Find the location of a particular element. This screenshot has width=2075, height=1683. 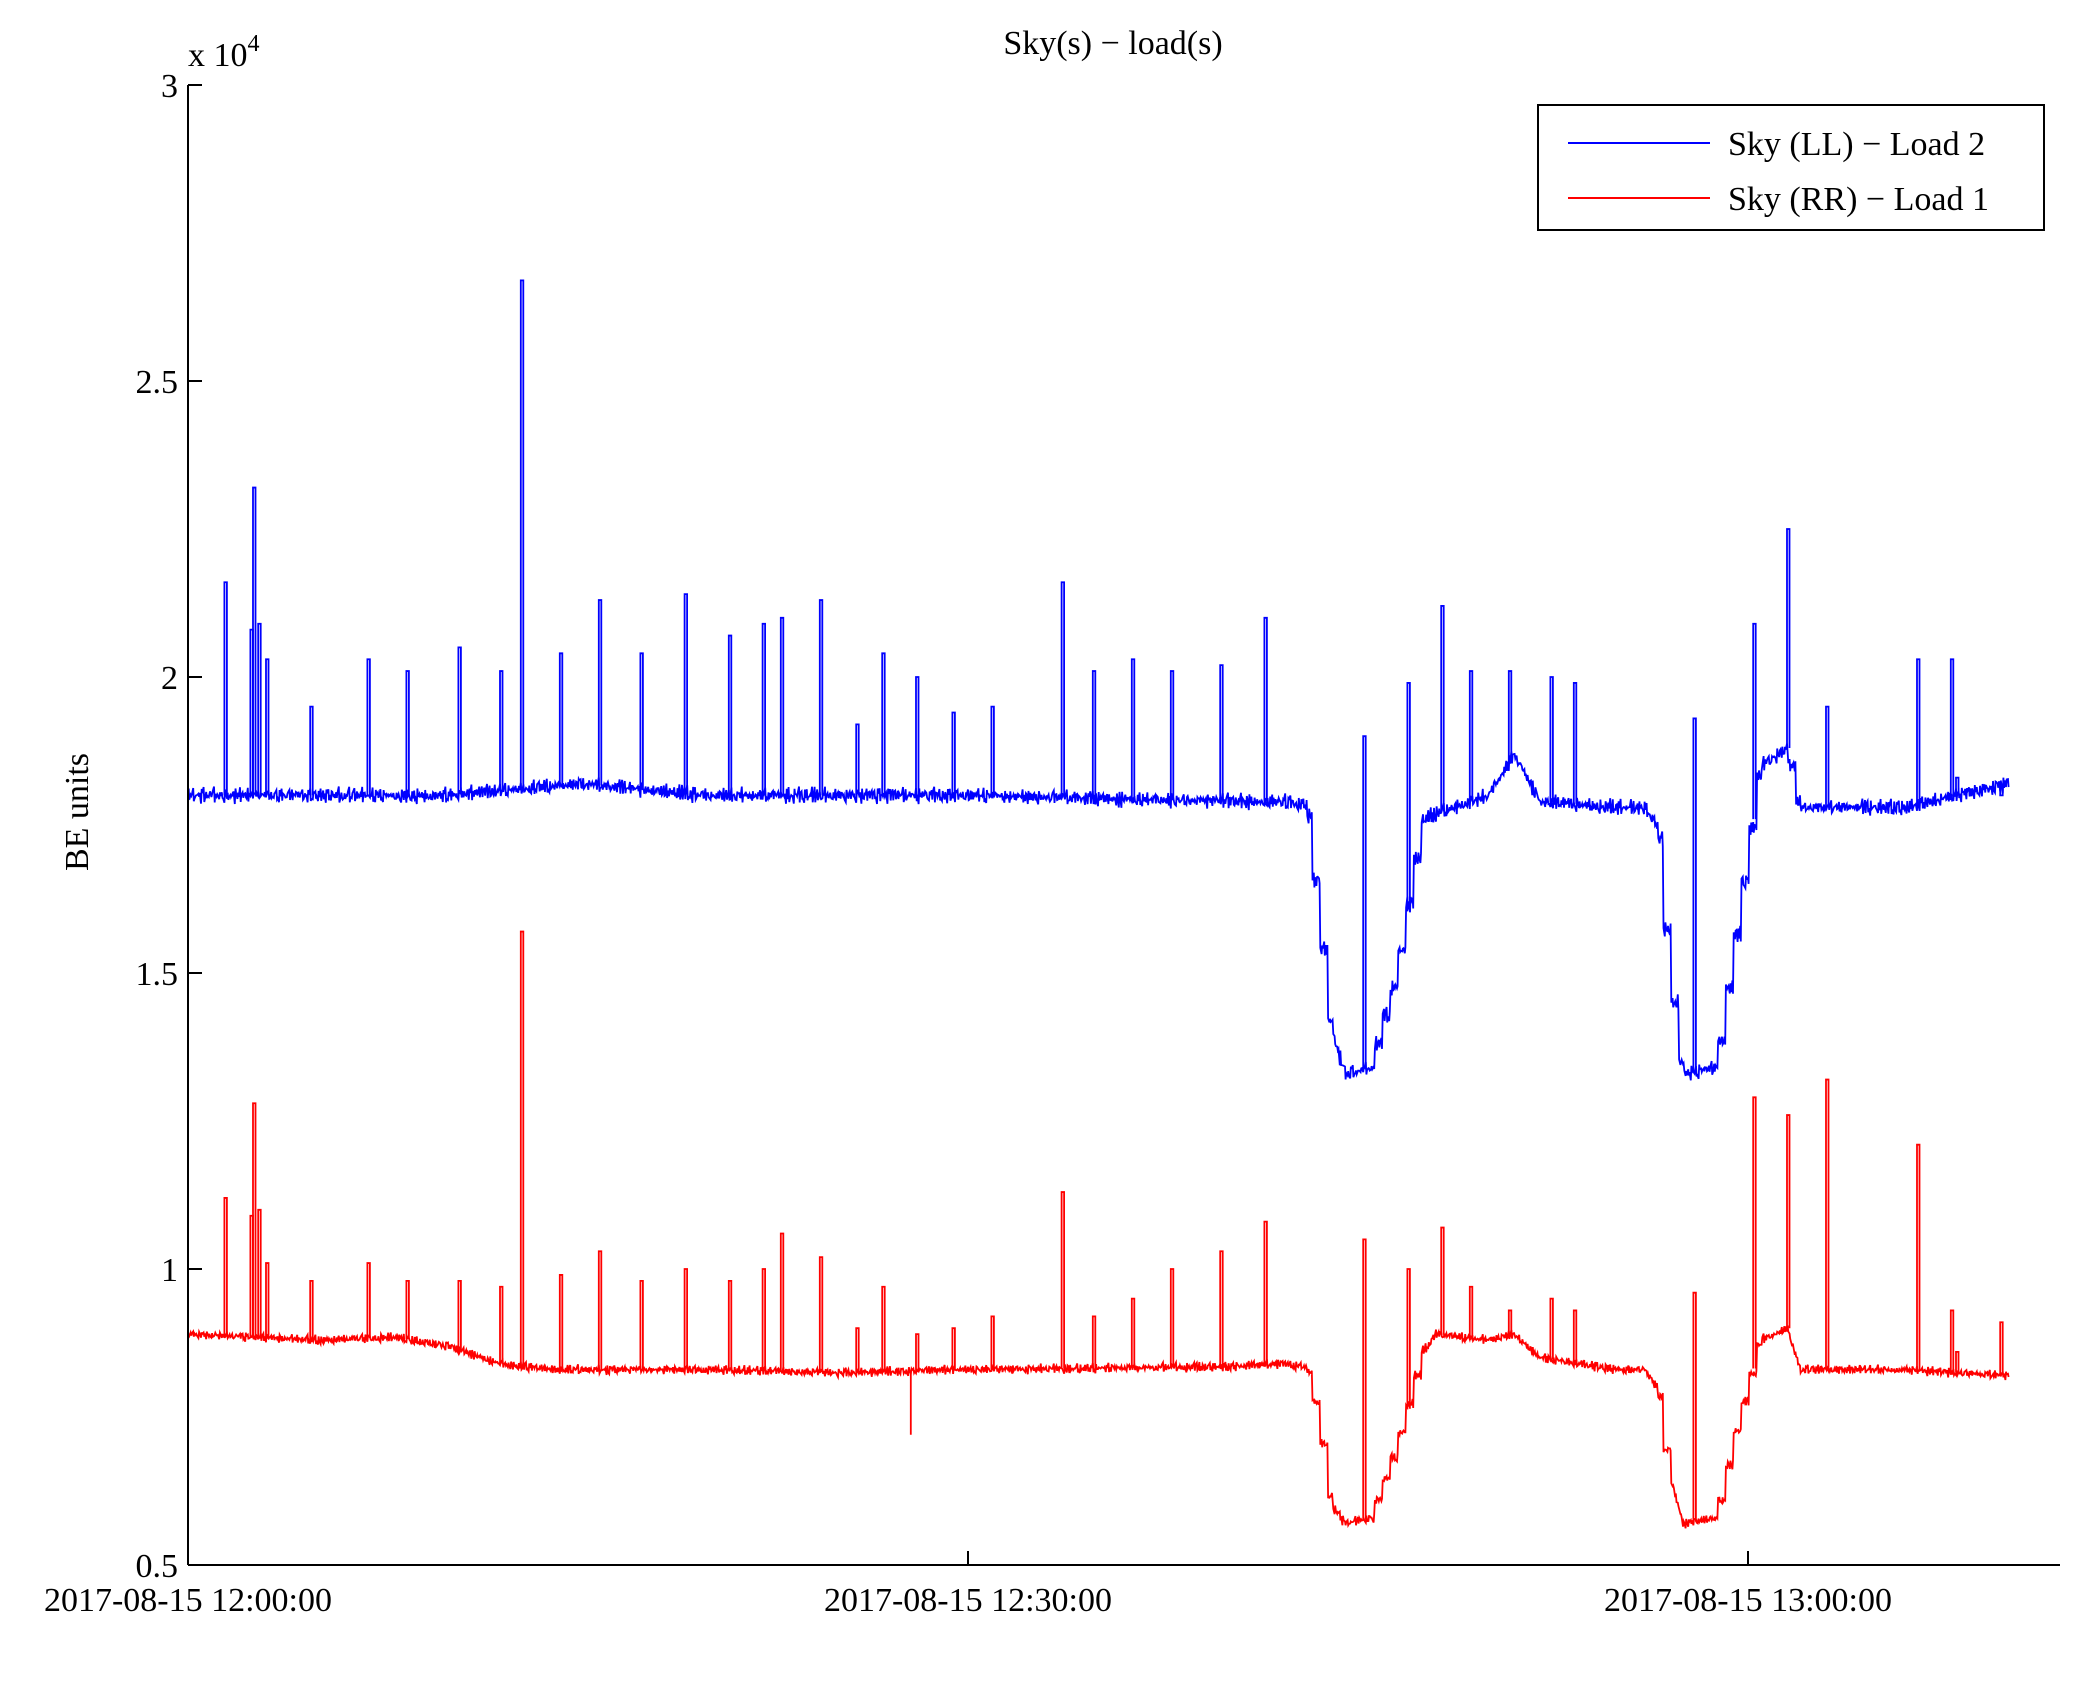

y-axis-ticks: 0.5 1 1.5 2 2.5 3 is located at coordinates (169, 826).